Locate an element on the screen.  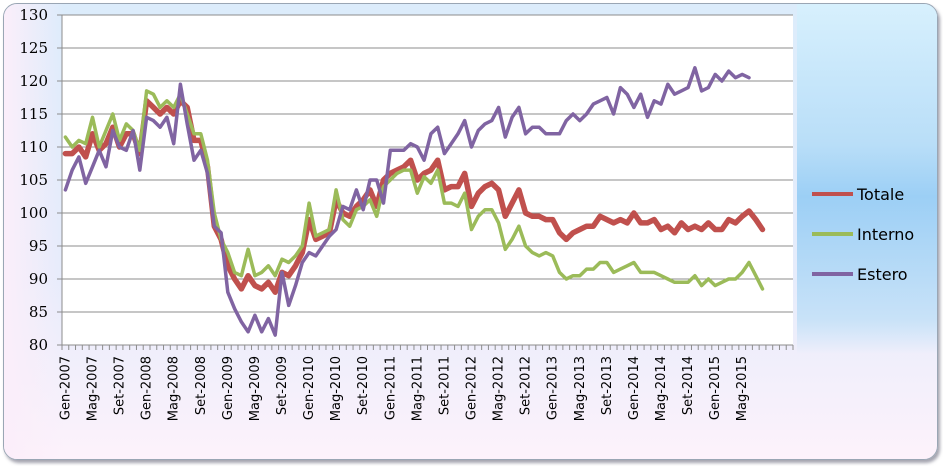
legend-item-totale: Totale is located at coordinates (858, 194).